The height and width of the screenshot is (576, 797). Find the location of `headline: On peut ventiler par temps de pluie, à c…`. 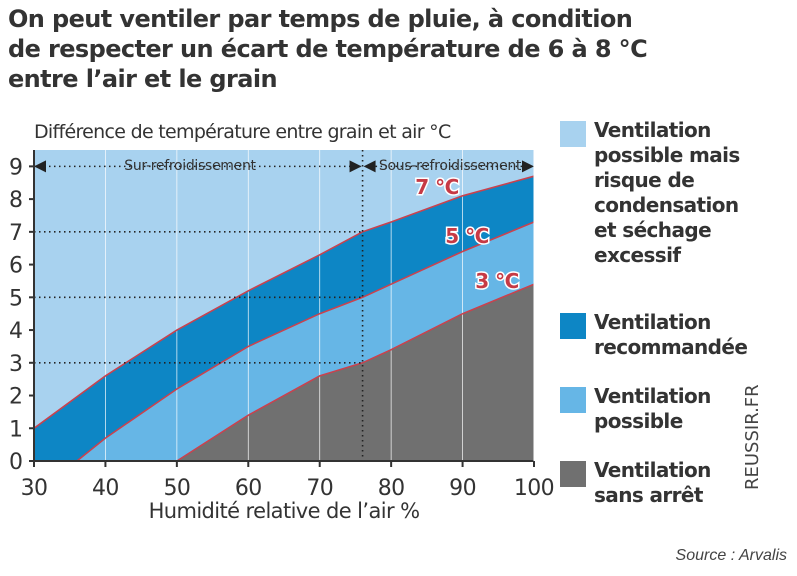

headline: On peut ventiler par temps de pluie, à c… is located at coordinates (358, 49).